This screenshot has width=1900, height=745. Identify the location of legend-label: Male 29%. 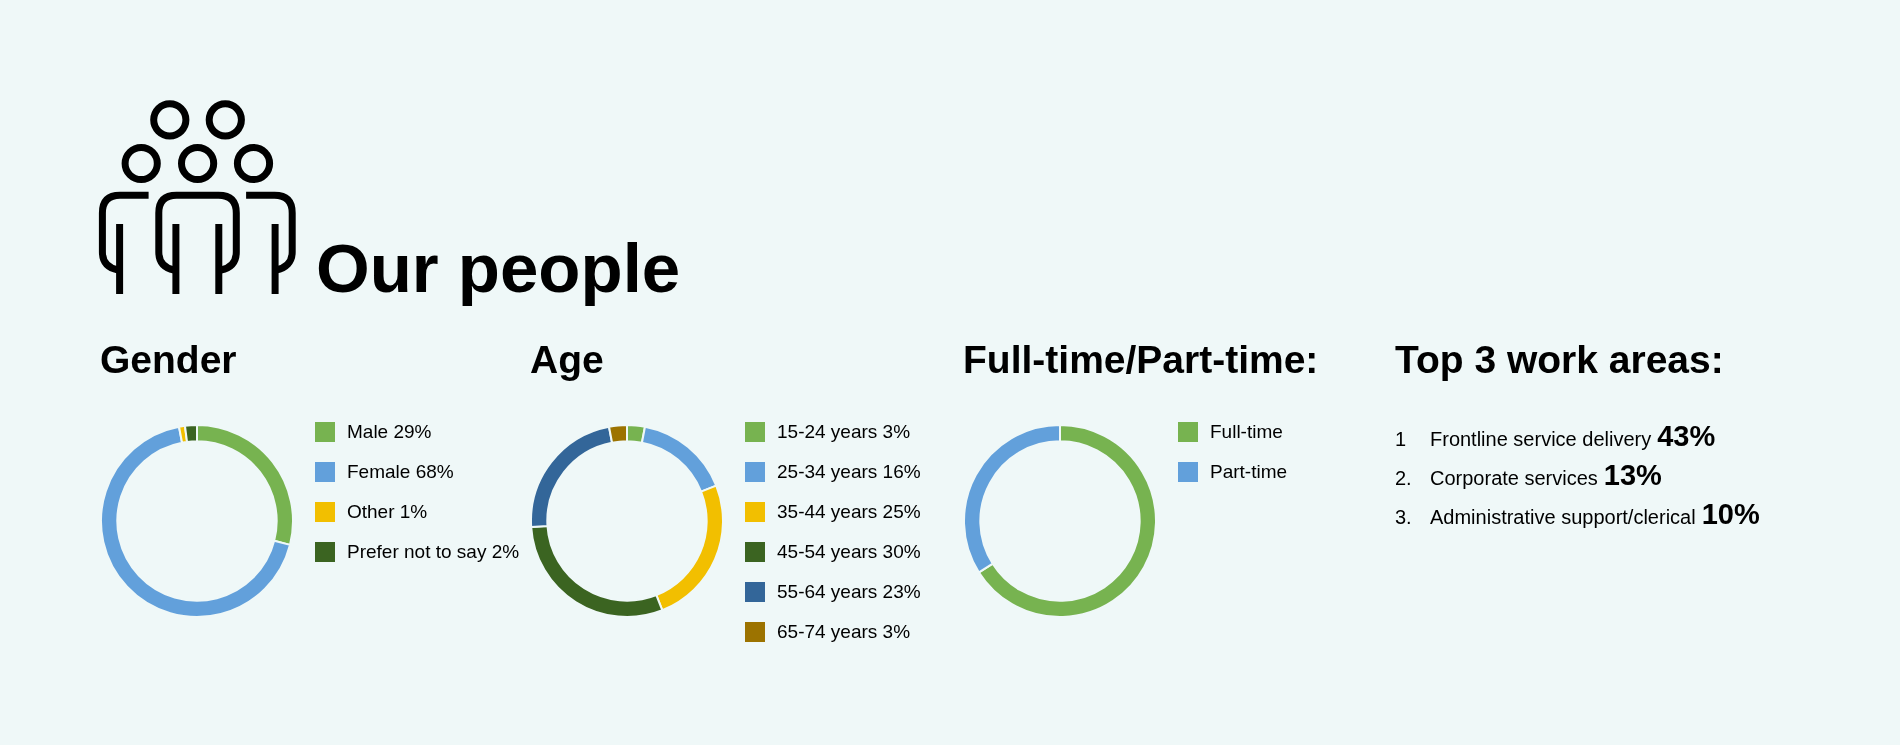
(389, 432).